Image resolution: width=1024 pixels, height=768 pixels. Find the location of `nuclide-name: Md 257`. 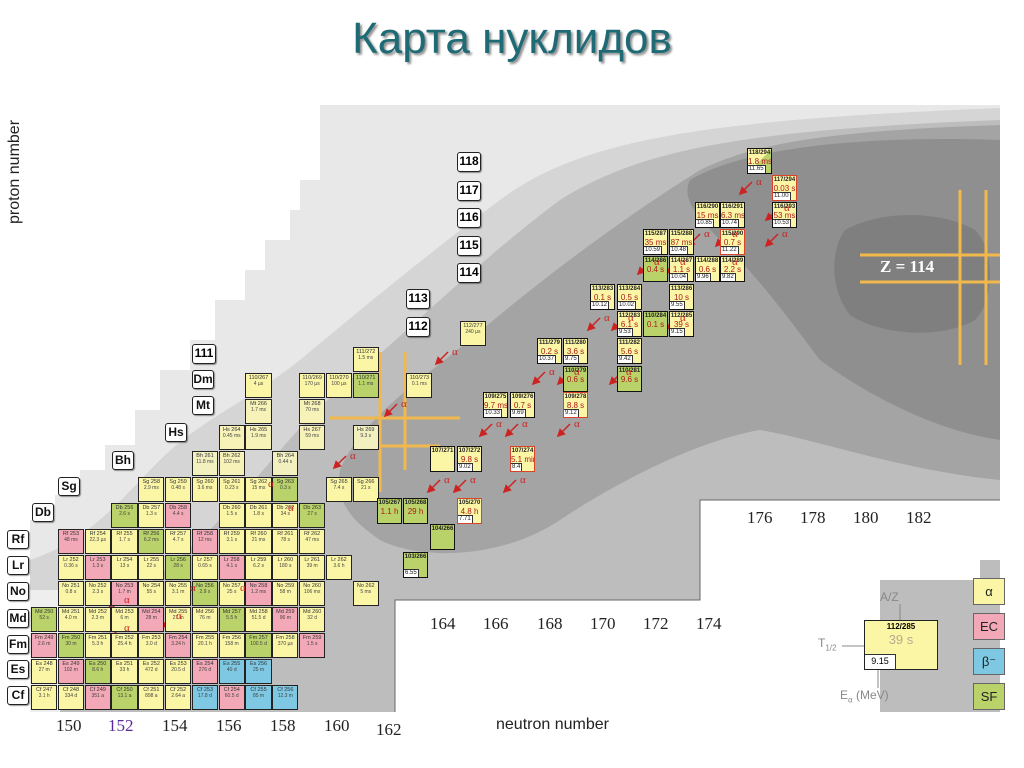

nuclide-name: Md 257 is located at coordinates (231, 612).